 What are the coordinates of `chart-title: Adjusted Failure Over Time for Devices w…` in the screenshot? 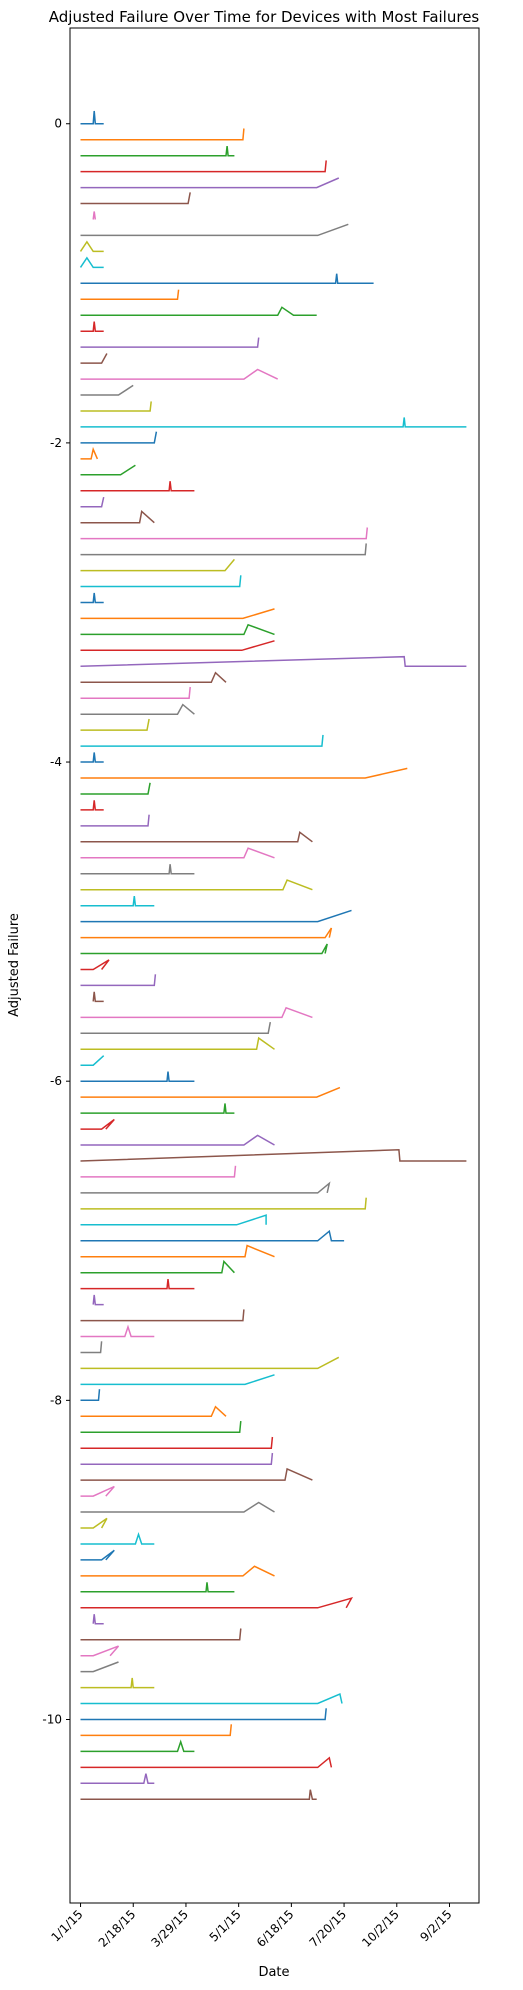 It's located at (264, 17).